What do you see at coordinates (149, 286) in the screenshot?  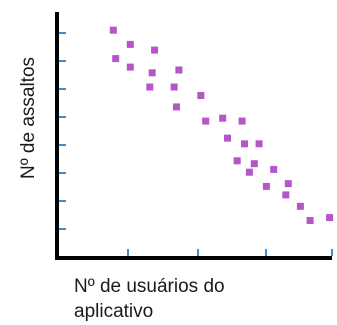 I see `x-axis-label-line-1: Nº de usuários do` at bounding box center [149, 286].